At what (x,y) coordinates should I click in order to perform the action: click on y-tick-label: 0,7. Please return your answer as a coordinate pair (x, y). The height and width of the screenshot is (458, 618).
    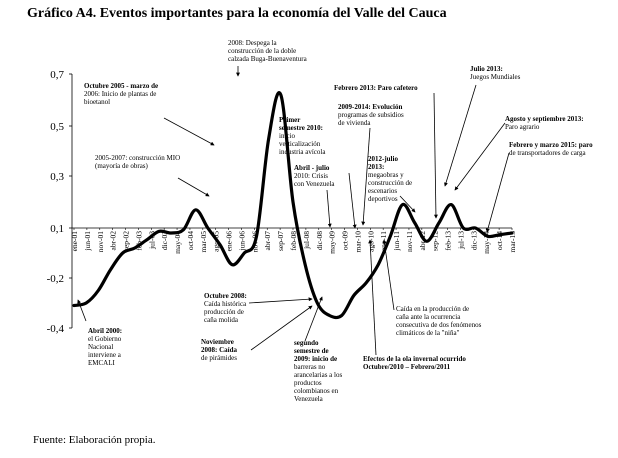
    Looking at the image, I should click on (57, 75).